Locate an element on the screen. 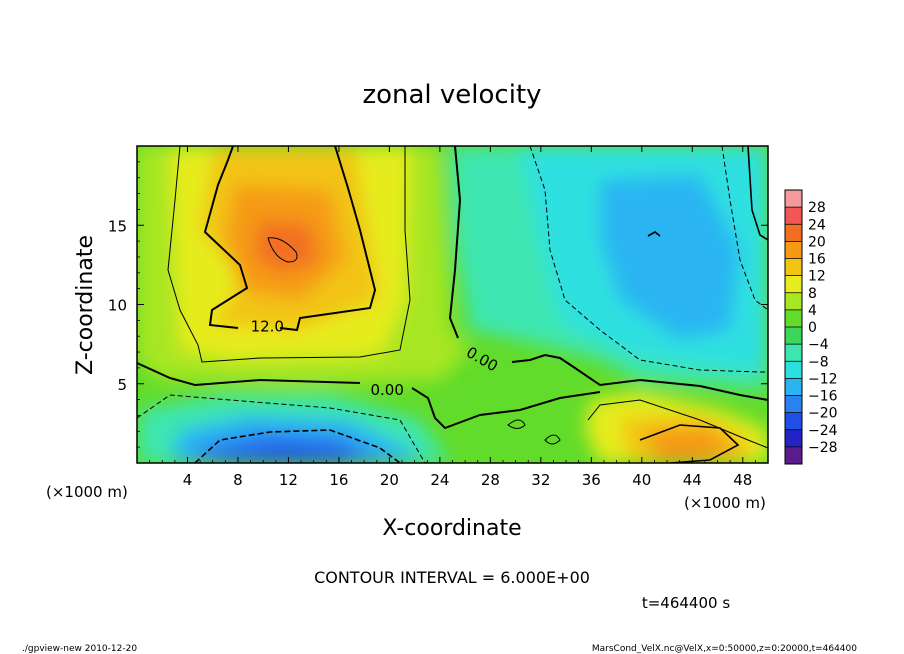 This screenshot has width=904, height=654. colorbar-label: −20 is located at coordinates (823, 414).